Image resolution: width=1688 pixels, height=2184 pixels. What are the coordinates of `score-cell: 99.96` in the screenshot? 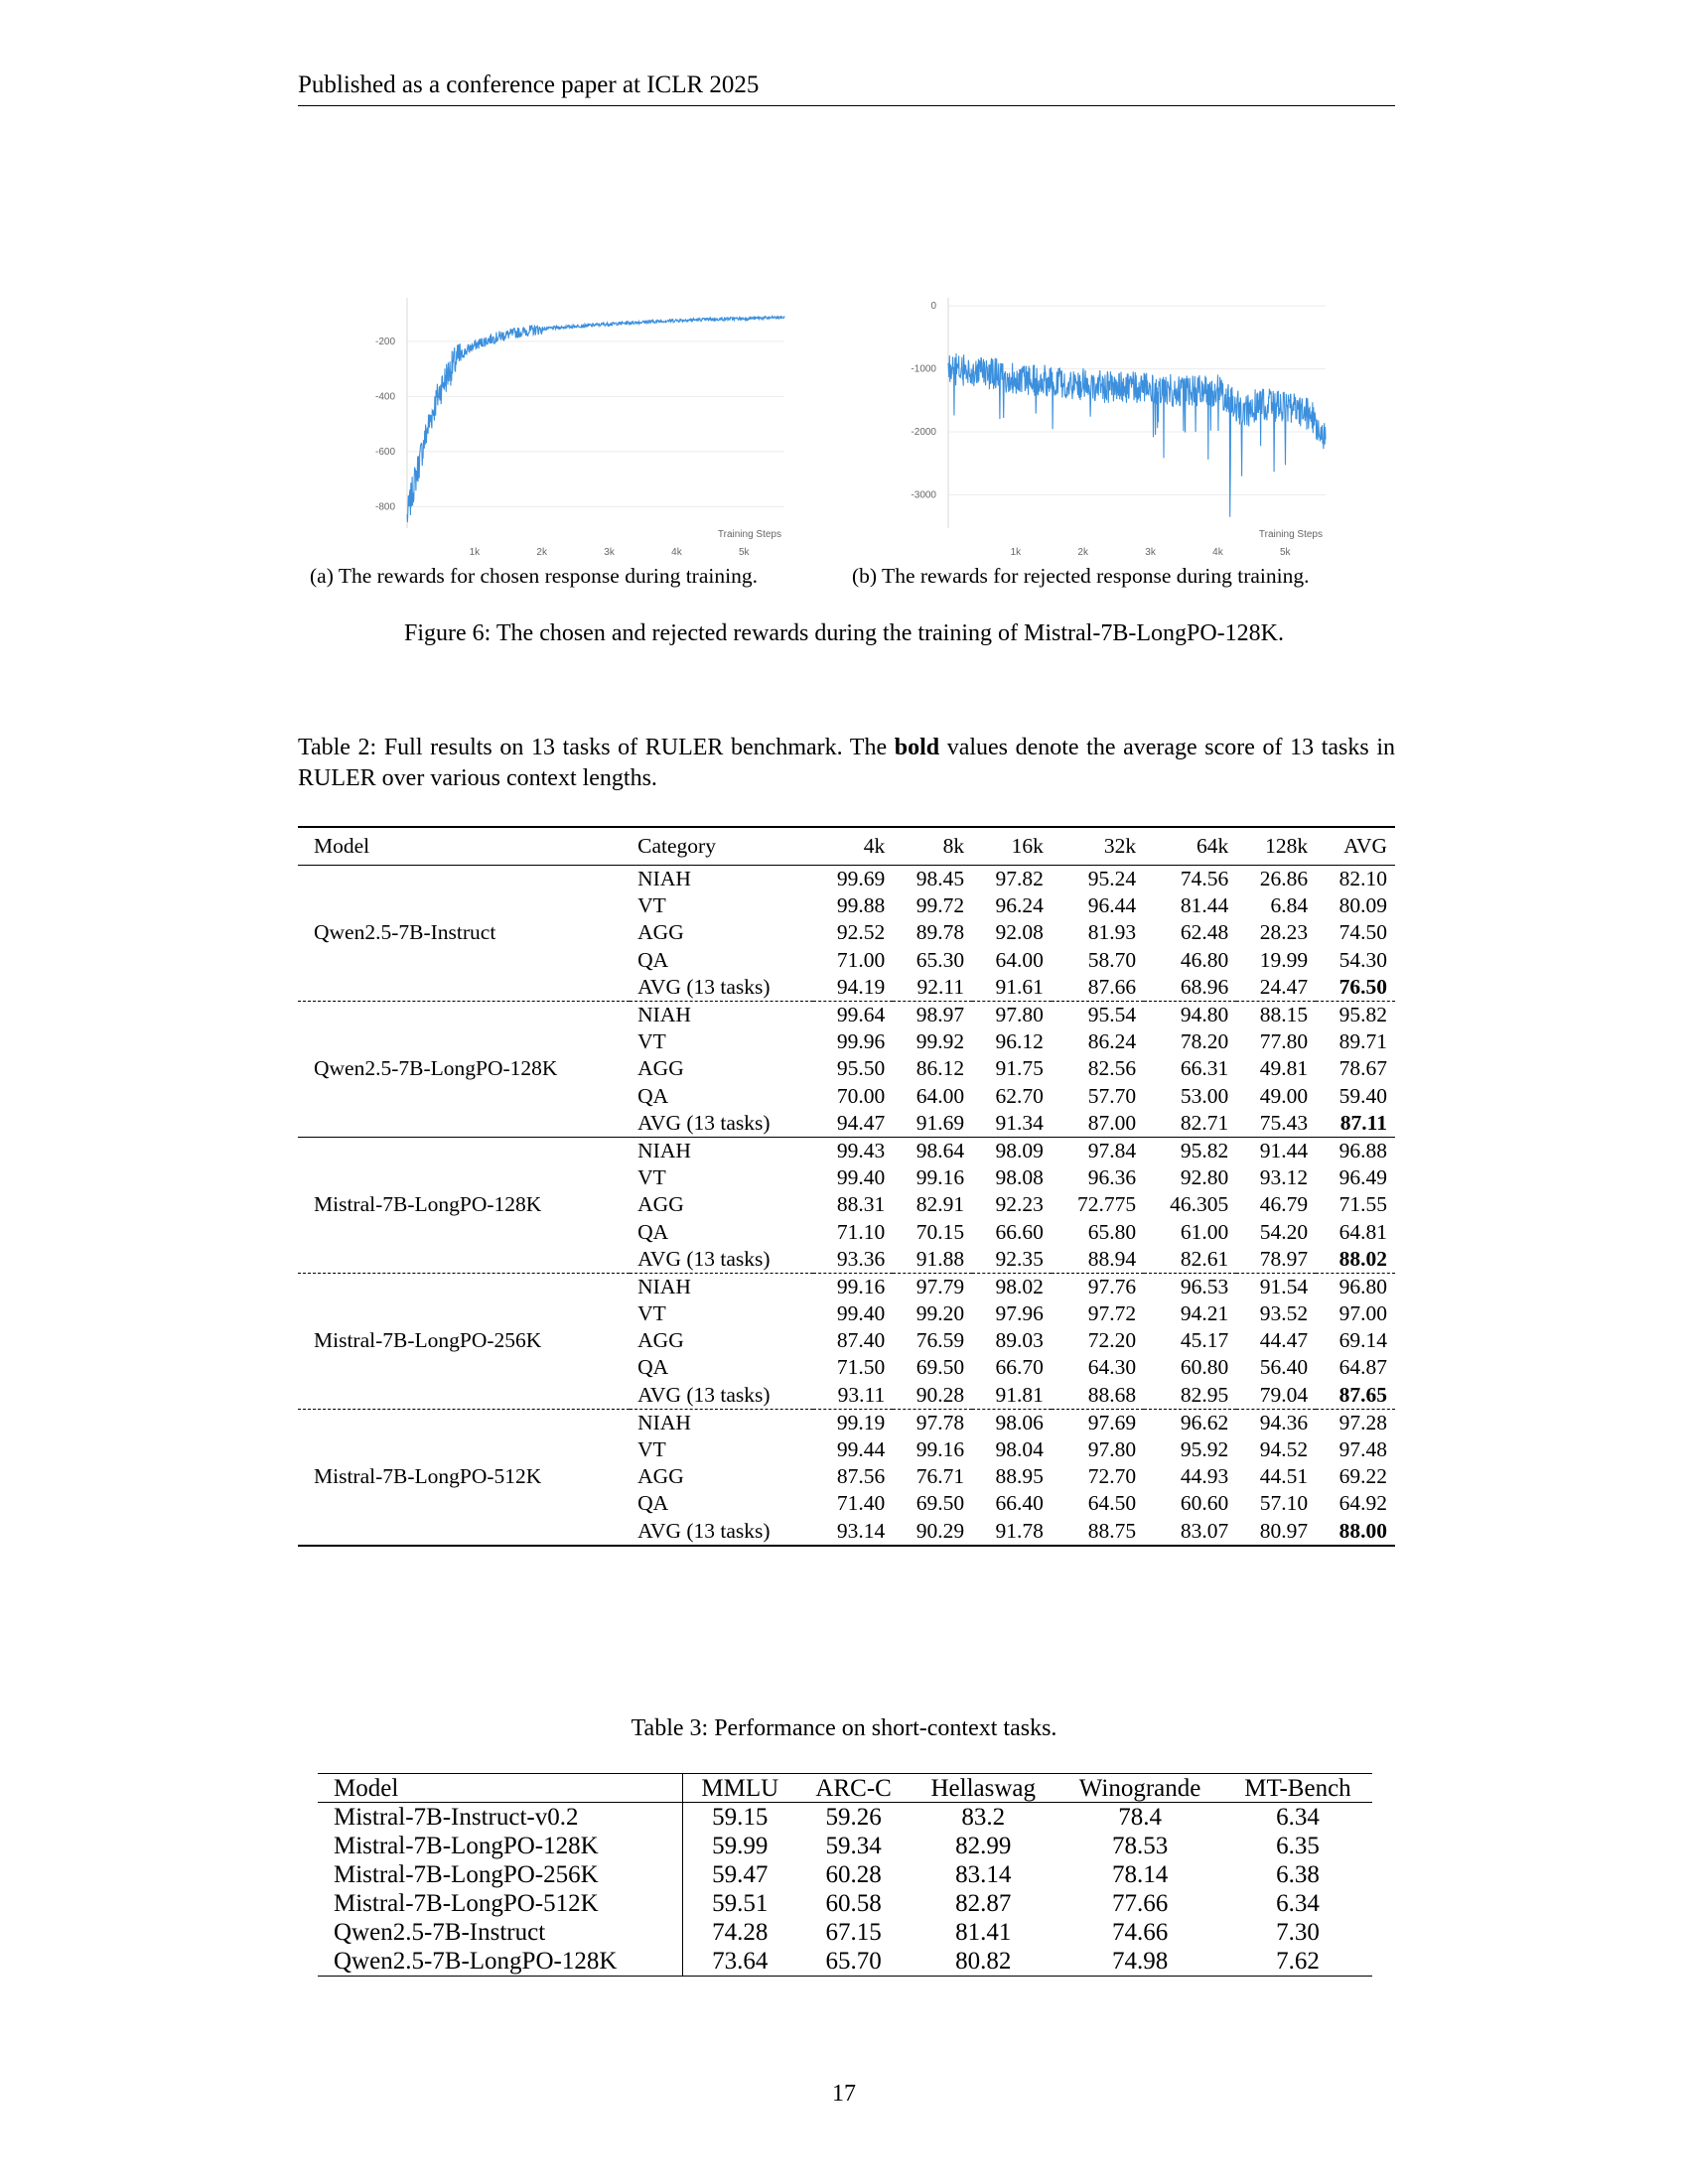 It's located at (861, 1041).